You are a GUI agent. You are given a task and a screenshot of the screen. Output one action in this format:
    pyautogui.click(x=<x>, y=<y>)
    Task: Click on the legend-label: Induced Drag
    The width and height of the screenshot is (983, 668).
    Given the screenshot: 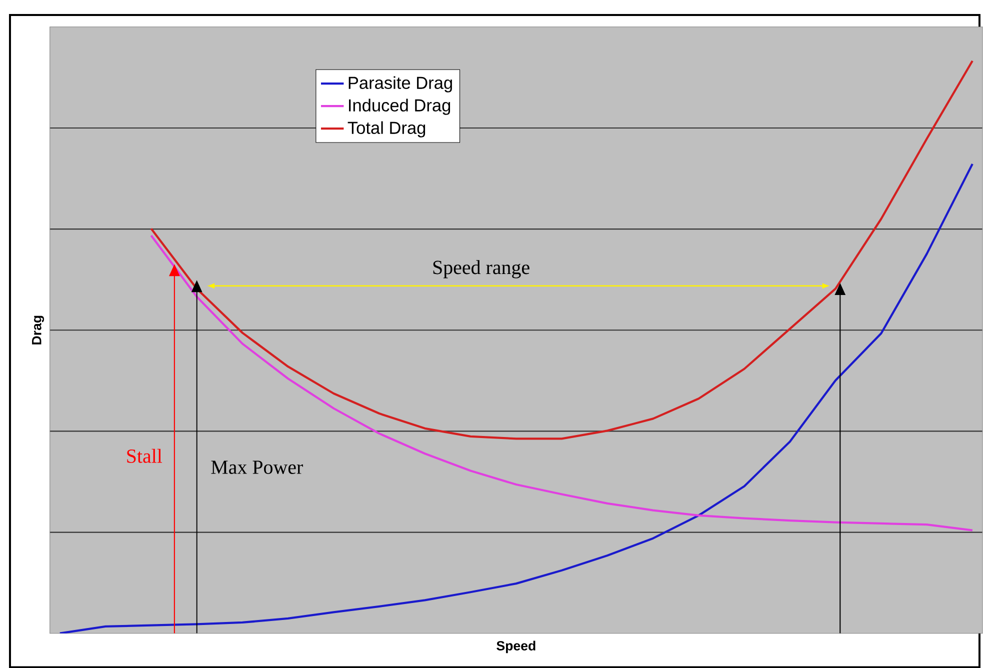 What is the action you would take?
    pyautogui.click(x=399, y=106)
    